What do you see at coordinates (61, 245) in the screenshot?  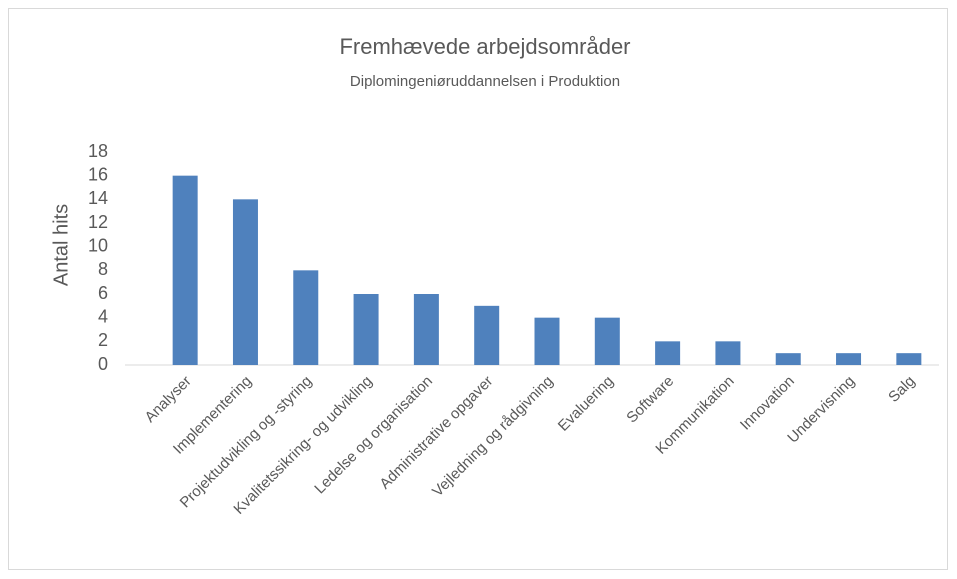 I see `y-axis-label: Antal hits` at bounding box center [61, 245].